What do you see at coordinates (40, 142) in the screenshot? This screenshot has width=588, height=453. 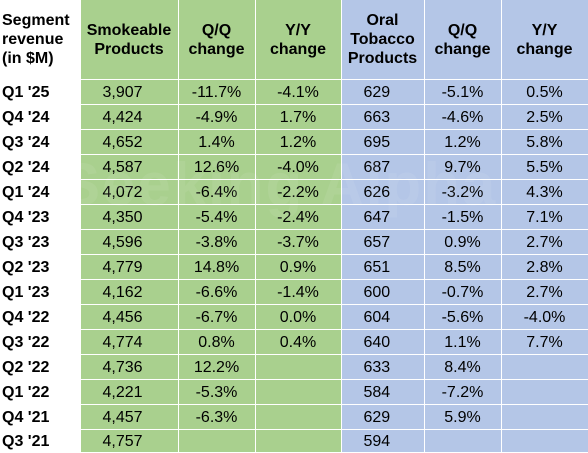 I see `quarter-cell: Q3 '24` at bounding box center [40, 142].